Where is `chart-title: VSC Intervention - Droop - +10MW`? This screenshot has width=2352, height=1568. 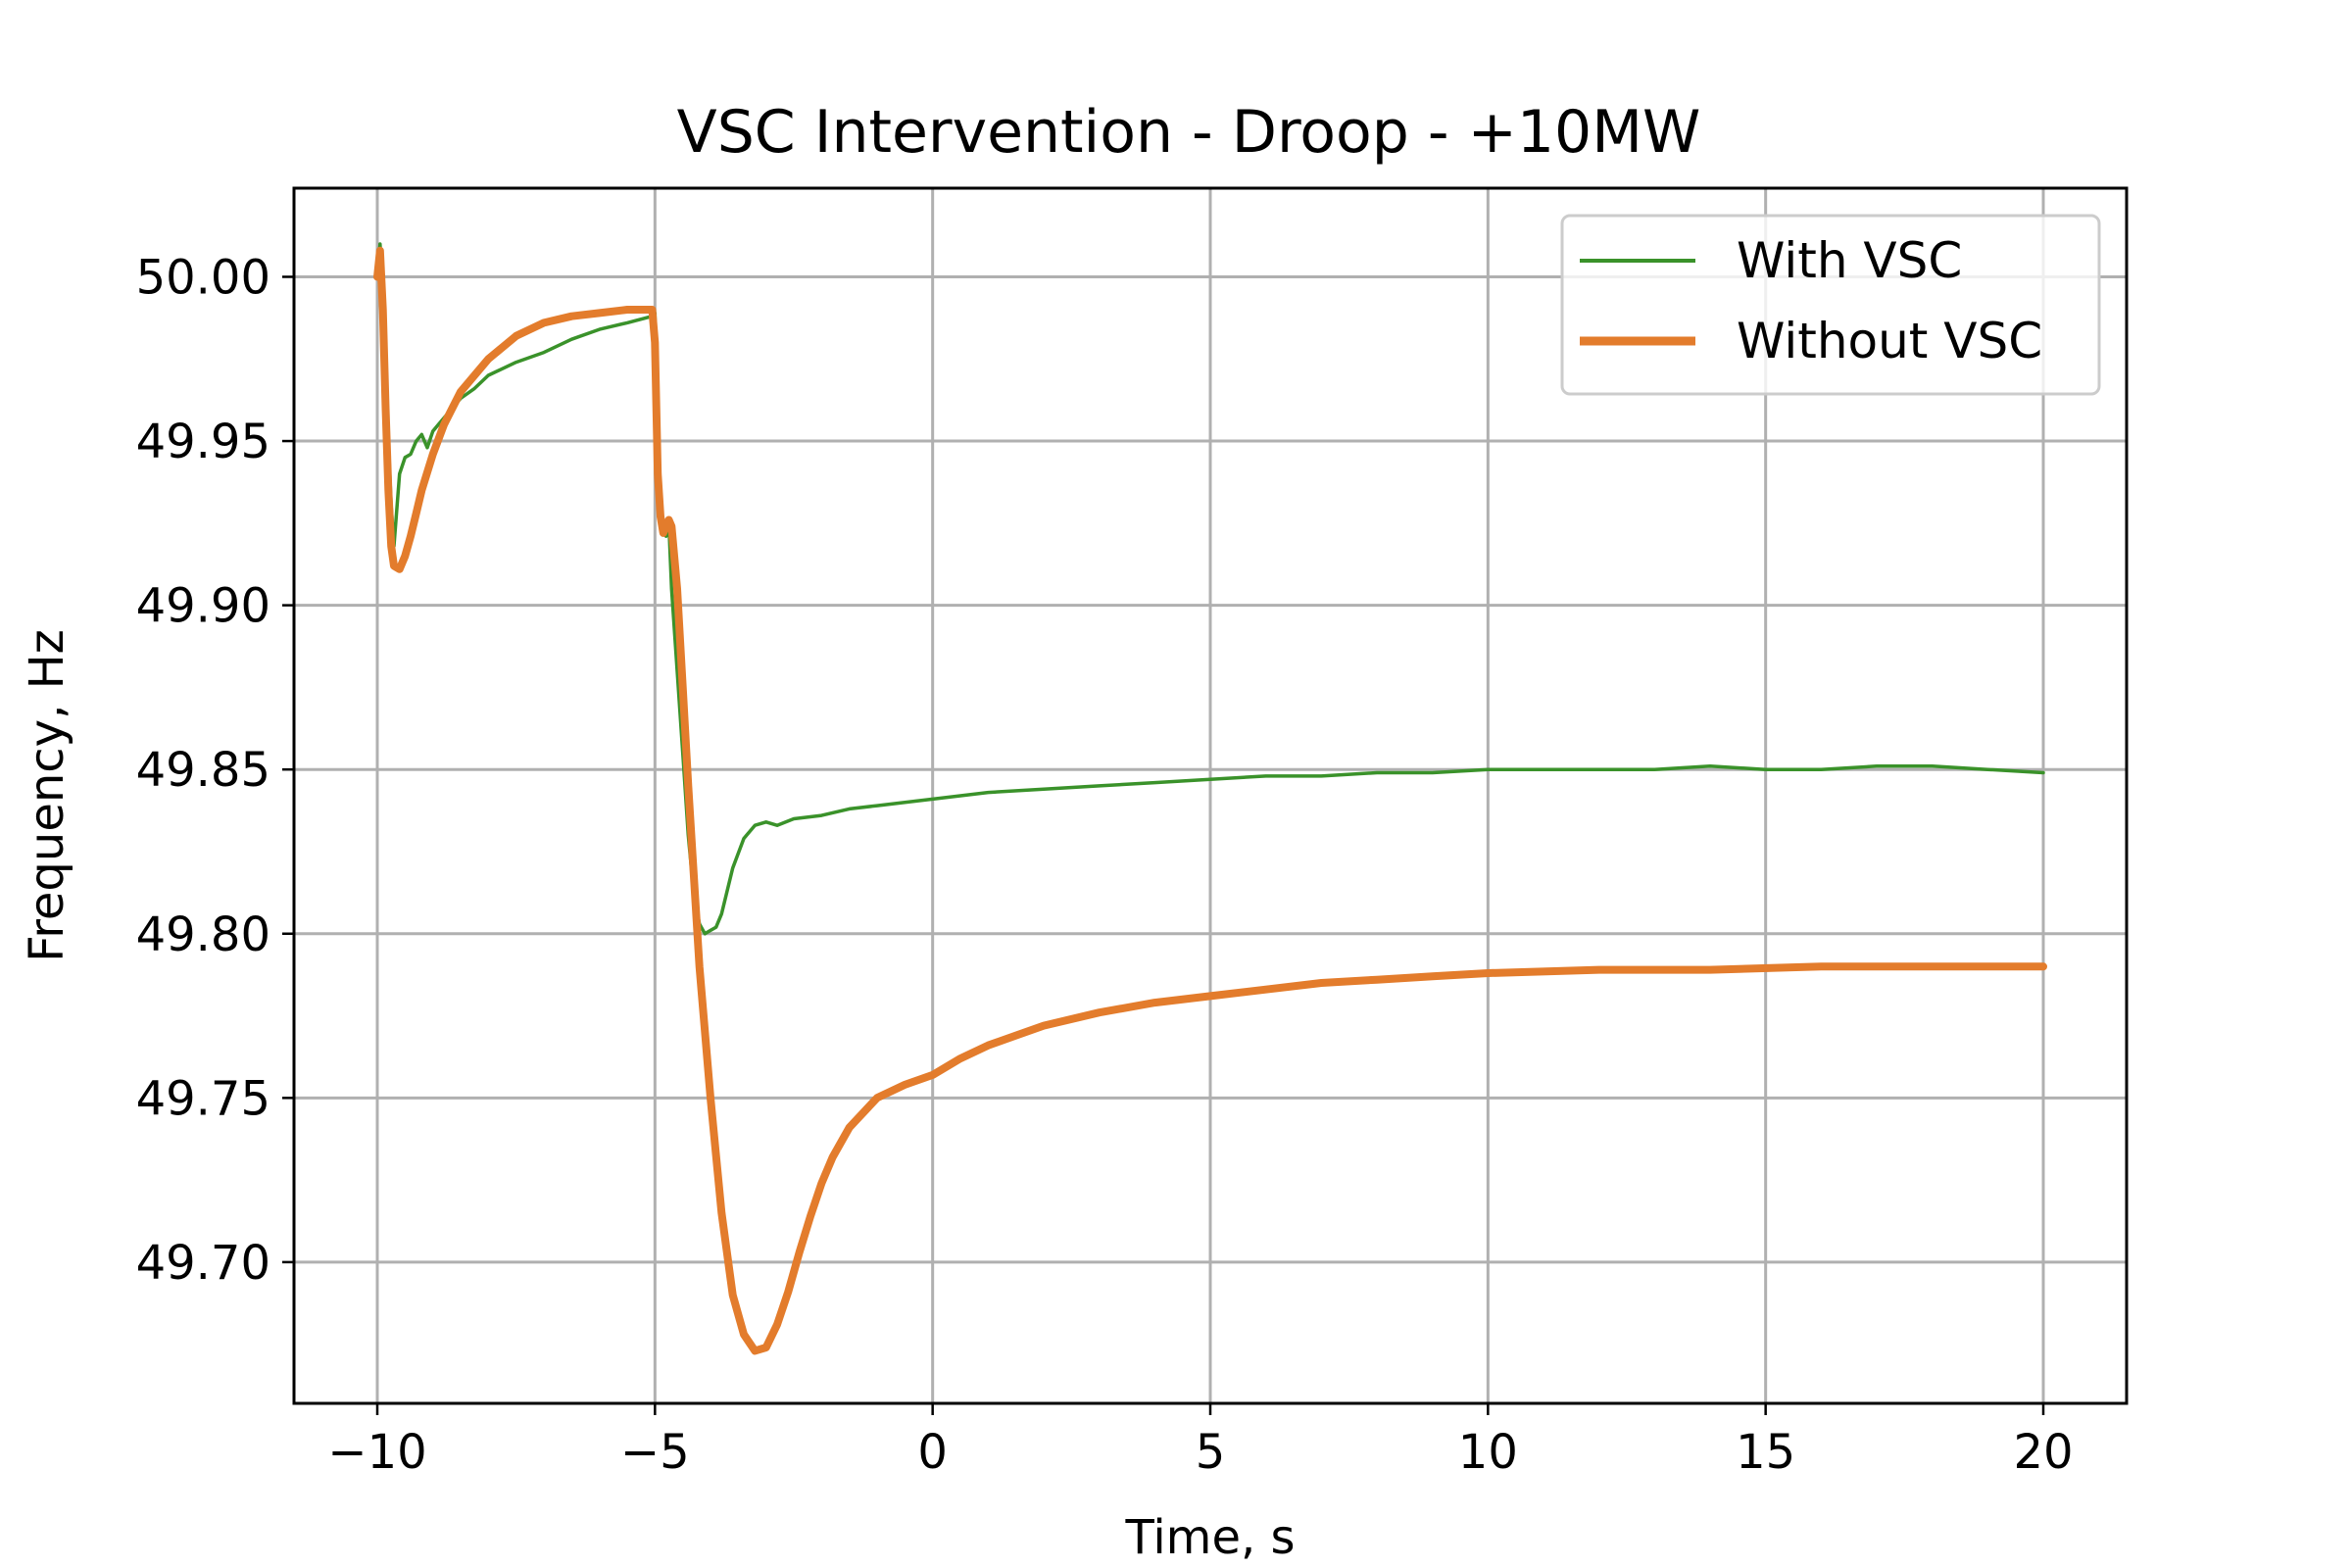 chart-title: VSC Intervention - Droop - +10MW is located at coordinates (1189, 132).